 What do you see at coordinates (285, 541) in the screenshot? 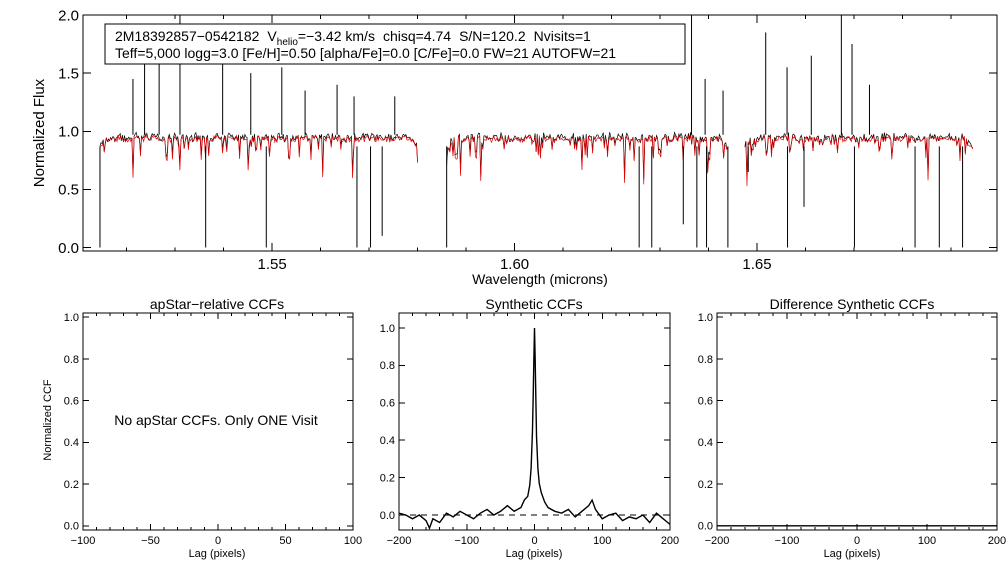
I see `x-tick-label: 50` at bounding box center [285, 541].